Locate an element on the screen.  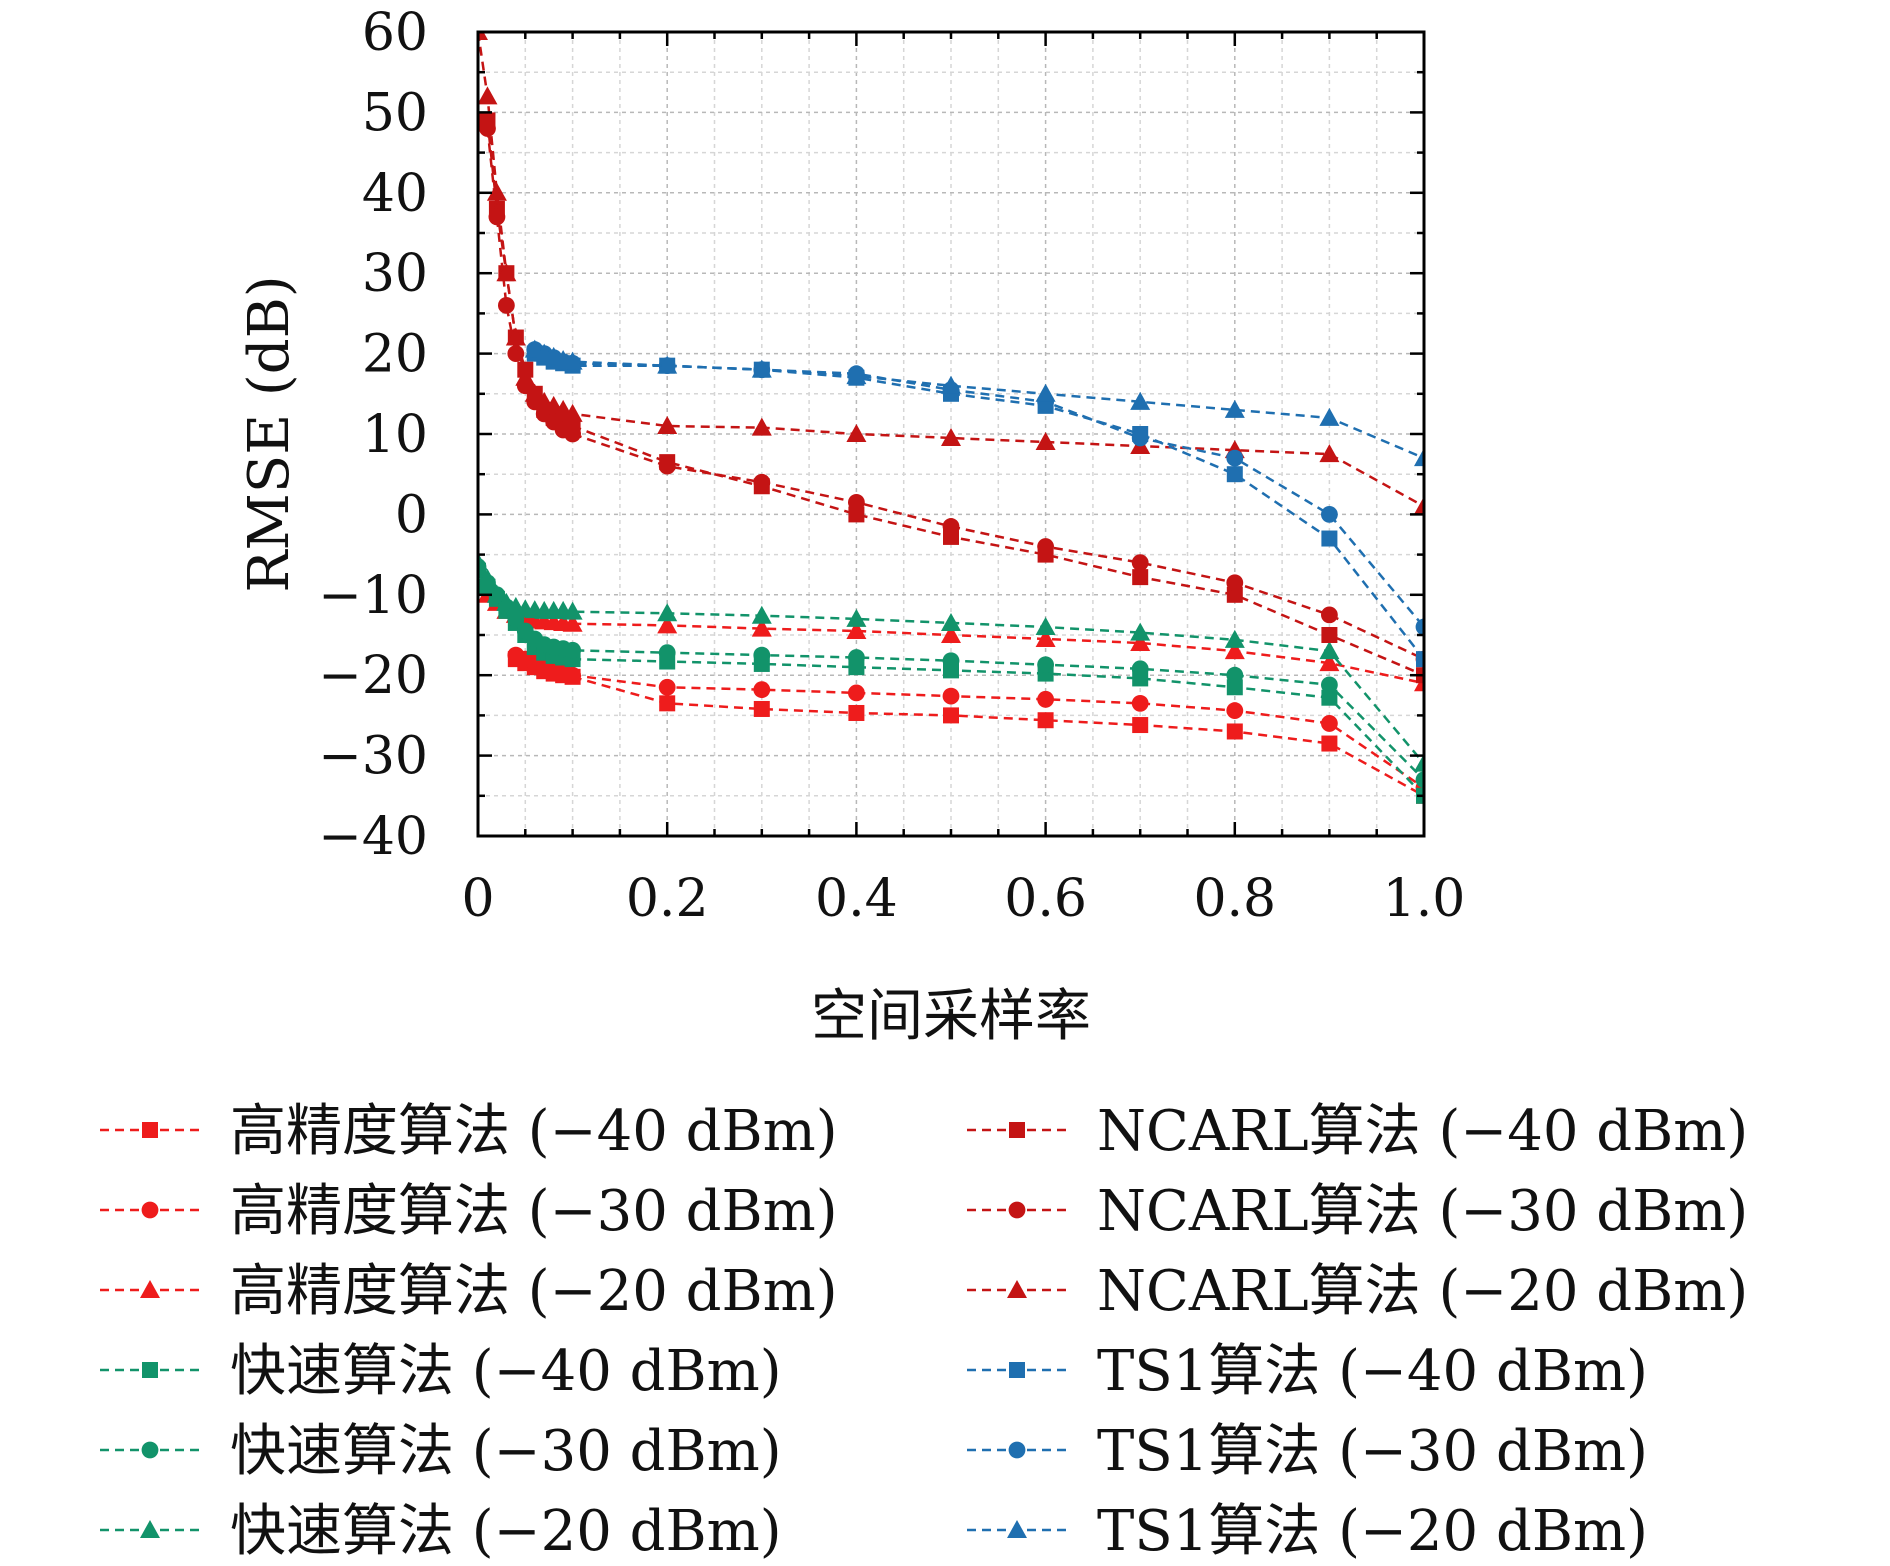
legend-item: 快速算法 (−40 dBm) is located at coordinates (441, 1371).